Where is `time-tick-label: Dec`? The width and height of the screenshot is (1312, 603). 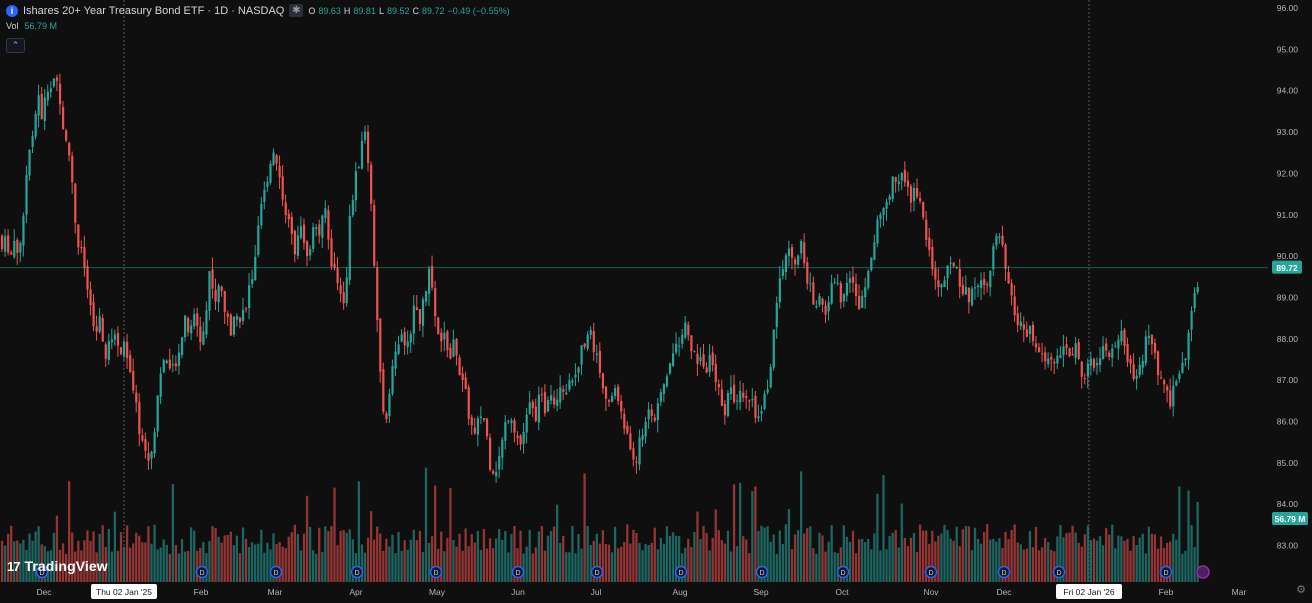
time-tick-label: Dec is located at coordinates (1004, 592).